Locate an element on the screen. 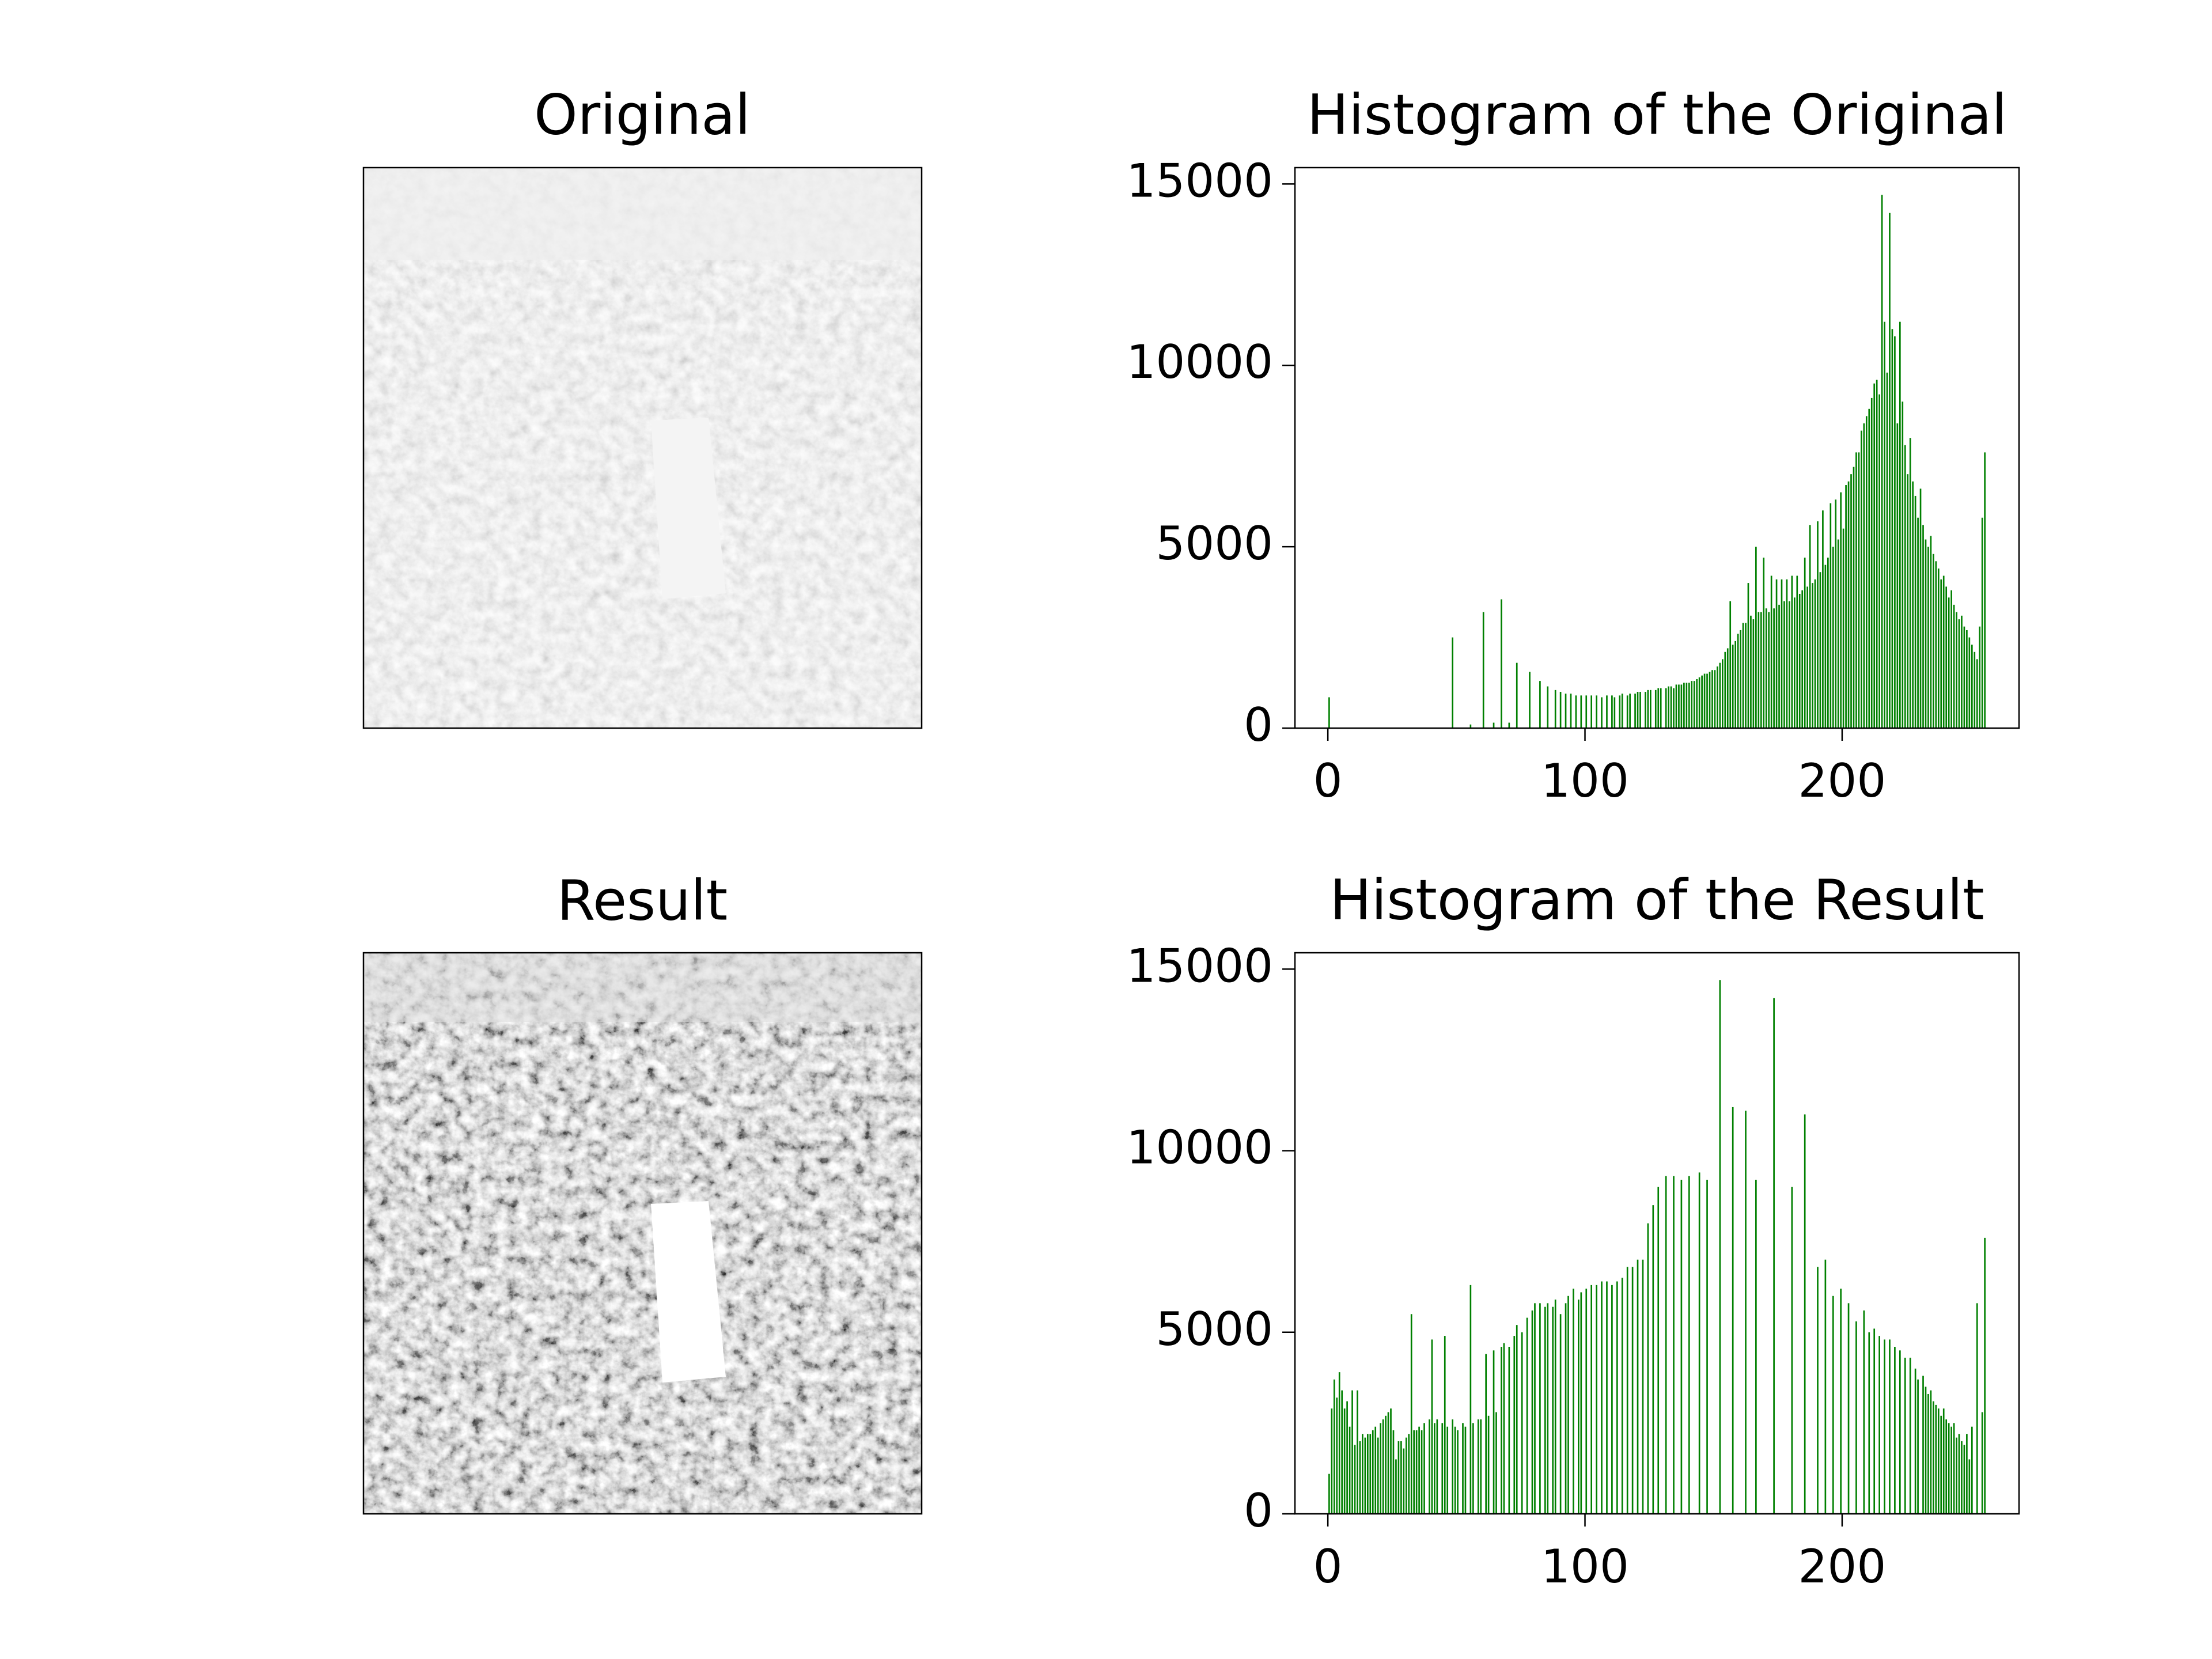  result-image-panel: Result is located at coordinates (642, 1191).